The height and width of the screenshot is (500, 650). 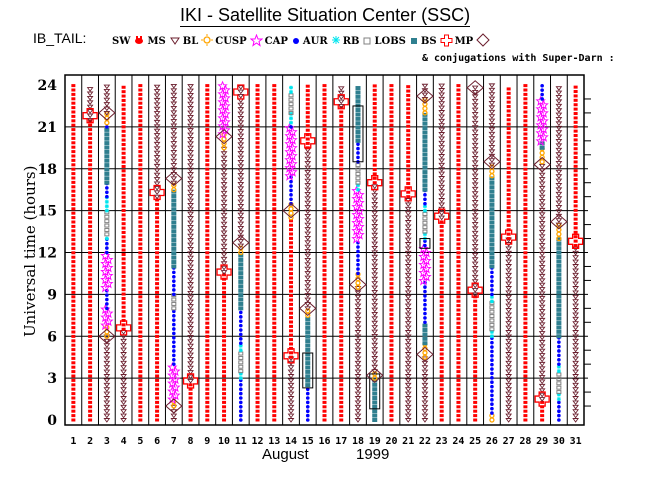 What do you see at coordinates (308, 370) in the screenshot?
I see `conjugation-box` at bounding box center [308, 370].